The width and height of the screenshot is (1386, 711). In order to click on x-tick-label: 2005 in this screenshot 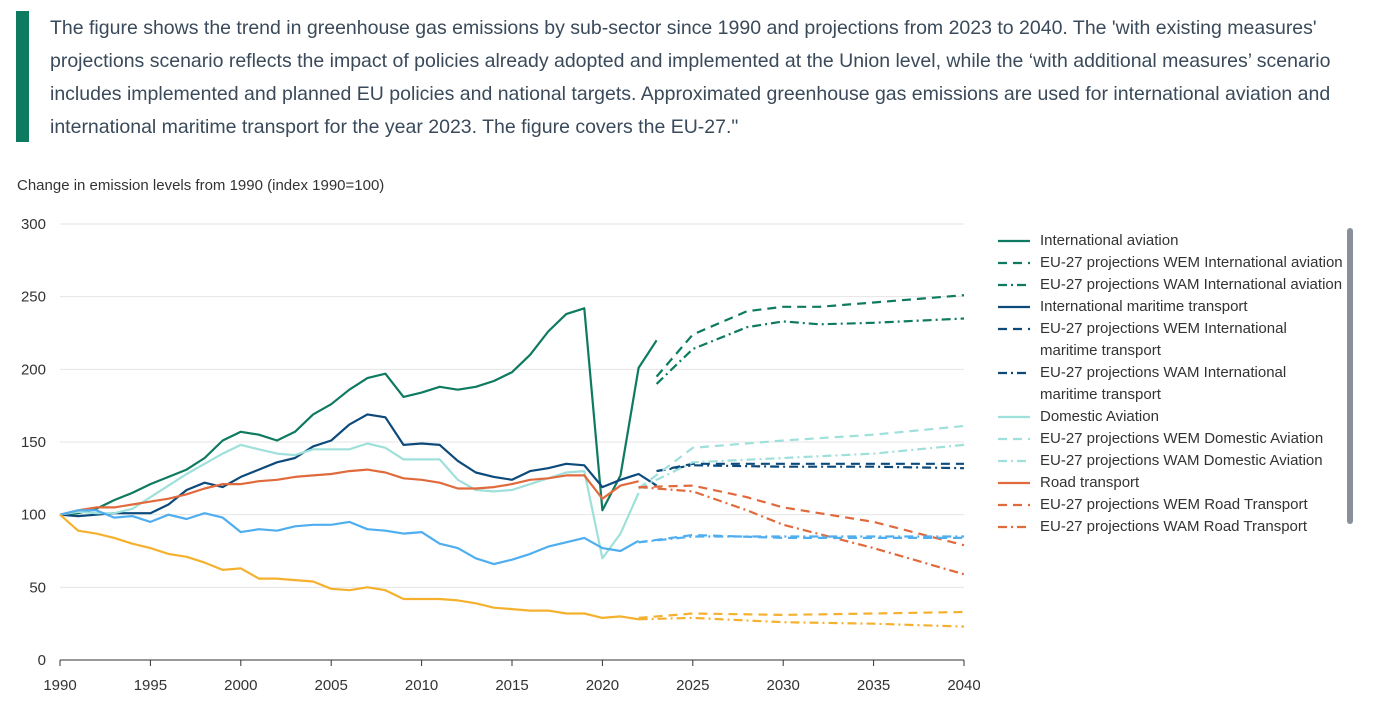, I will do `click(331, 685)`.